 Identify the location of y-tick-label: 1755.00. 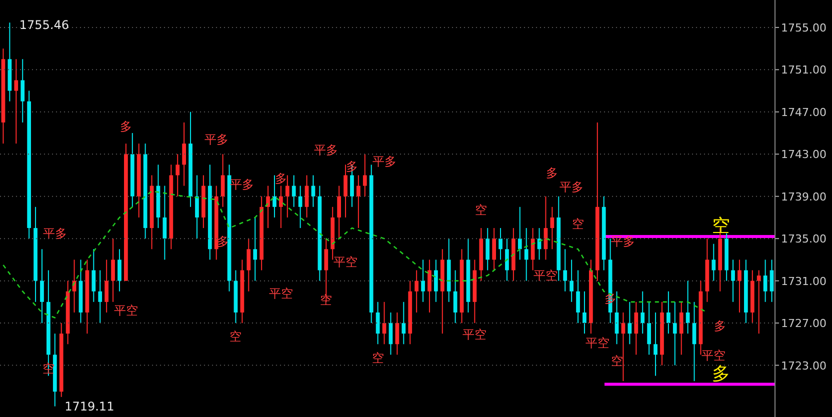
(803, 27).